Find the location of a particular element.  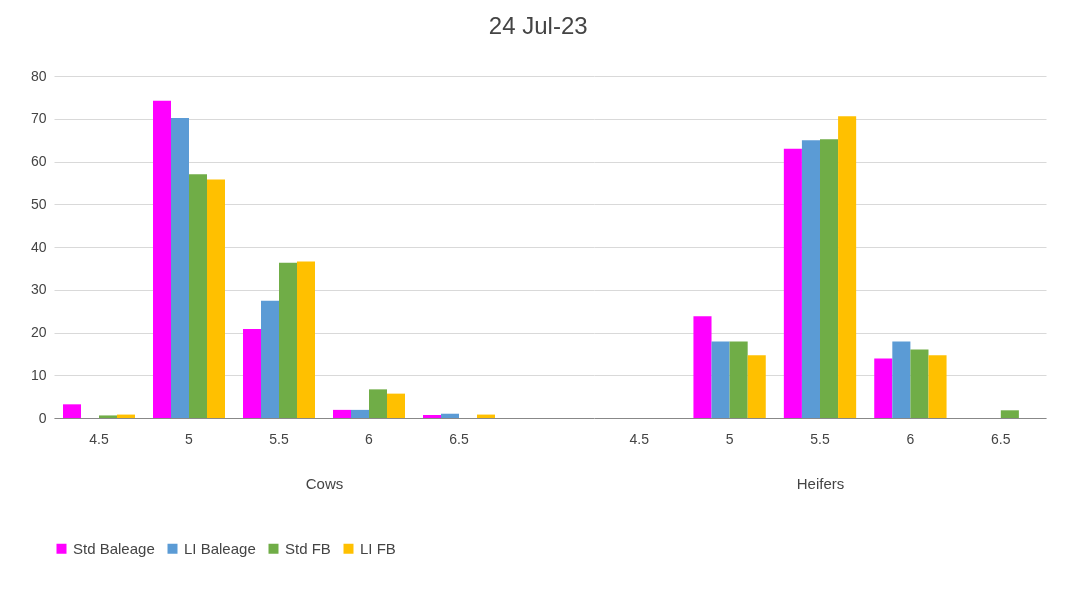

y-tick-label: 80 is located at coordinates (38, 75).